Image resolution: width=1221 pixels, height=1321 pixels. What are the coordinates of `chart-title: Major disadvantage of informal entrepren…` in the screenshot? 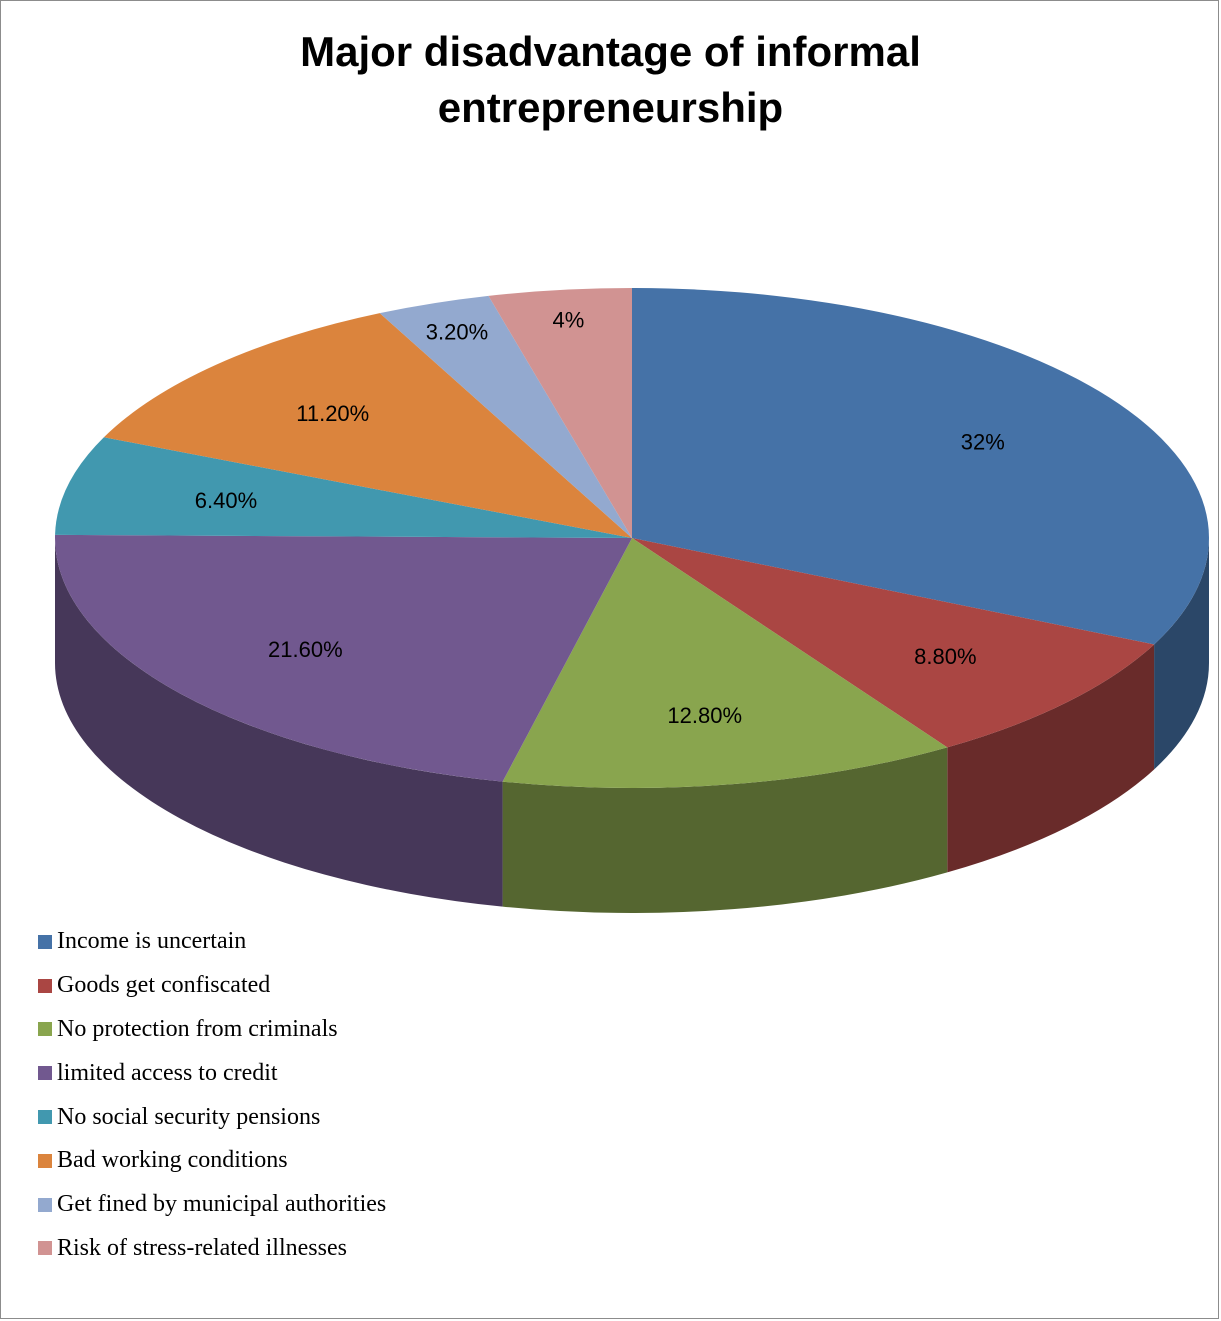 It's located at (610, 80).